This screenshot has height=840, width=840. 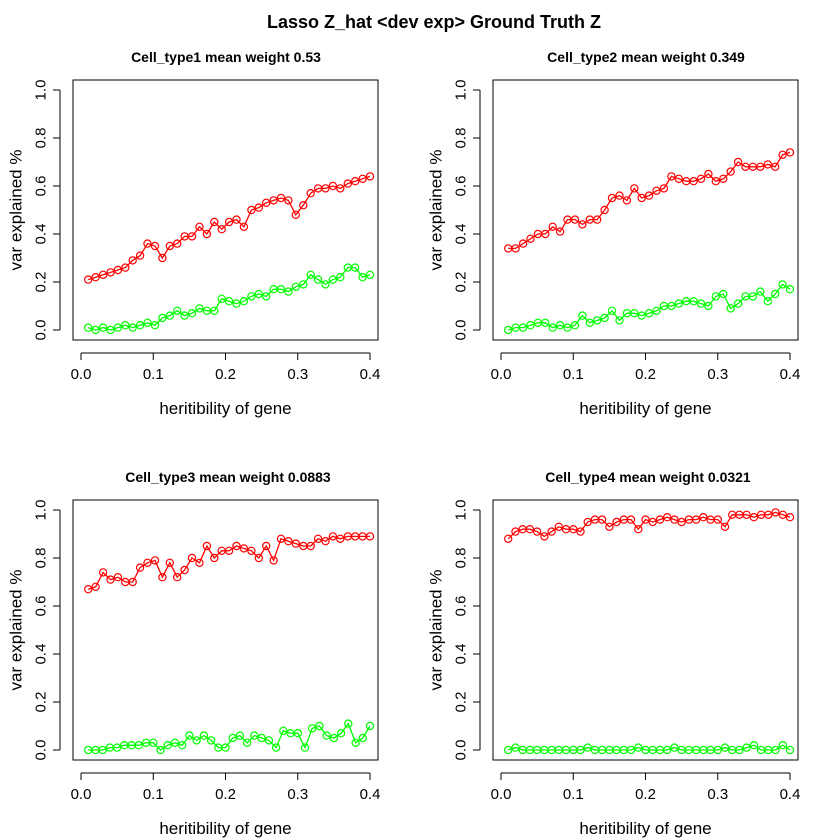 What do you see at coordinates (461, 282) in the screenshot?
I see `y-tick-label: 0.2` at bounding box center [461, 282].